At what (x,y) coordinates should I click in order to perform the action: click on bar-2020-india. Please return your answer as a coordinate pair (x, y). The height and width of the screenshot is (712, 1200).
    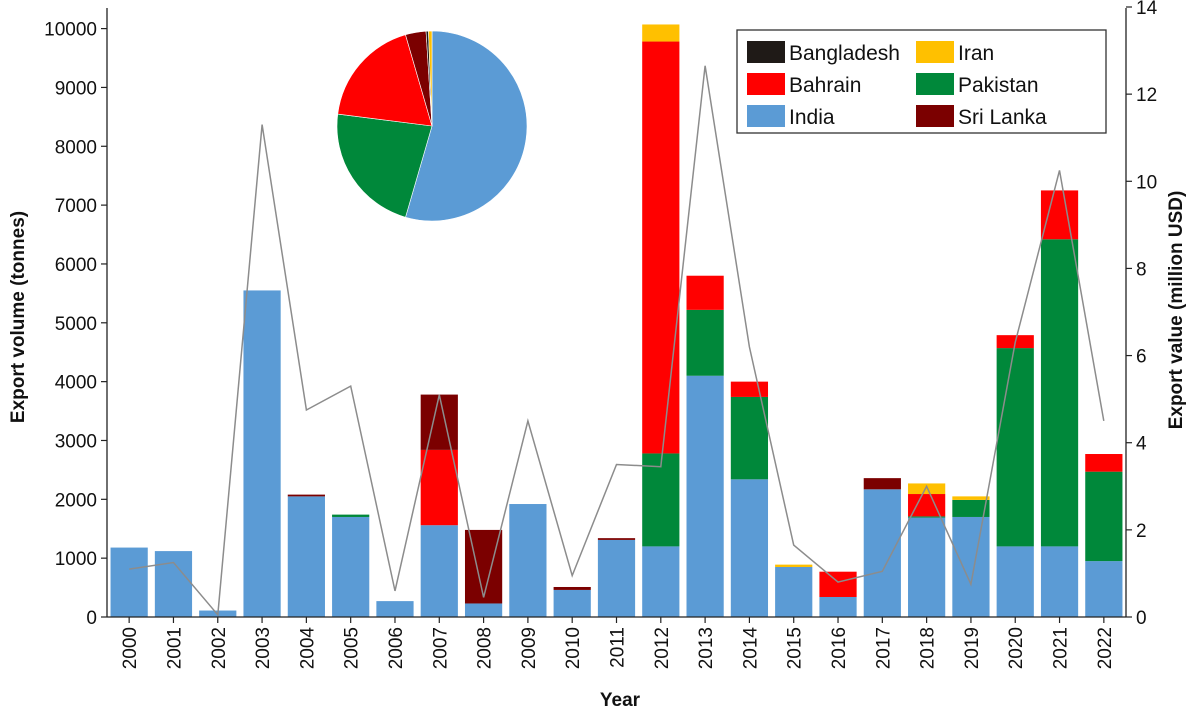
    Looking at the image, I should click on (1015, 581).